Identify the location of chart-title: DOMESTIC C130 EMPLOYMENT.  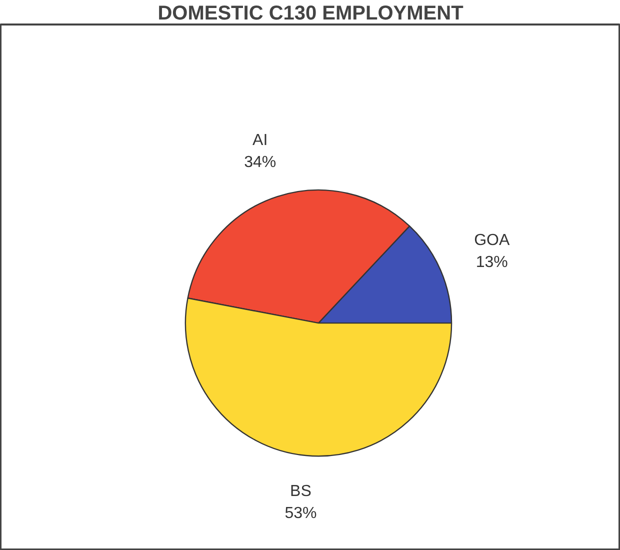
(311, 13).